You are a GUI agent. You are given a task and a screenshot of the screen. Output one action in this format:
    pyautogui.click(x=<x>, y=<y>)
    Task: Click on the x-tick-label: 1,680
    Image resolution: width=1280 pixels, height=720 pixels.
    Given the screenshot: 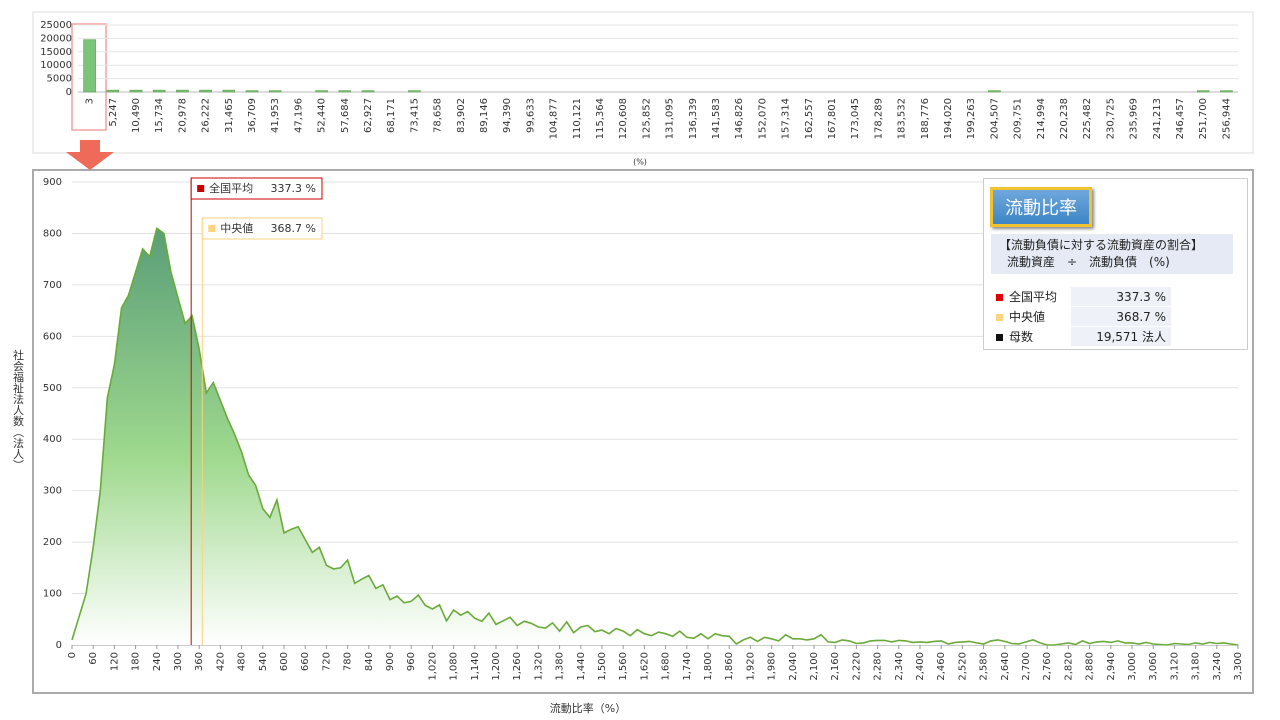 What is the action you would take?
    pyautogui.click(x=666, y=666)
    